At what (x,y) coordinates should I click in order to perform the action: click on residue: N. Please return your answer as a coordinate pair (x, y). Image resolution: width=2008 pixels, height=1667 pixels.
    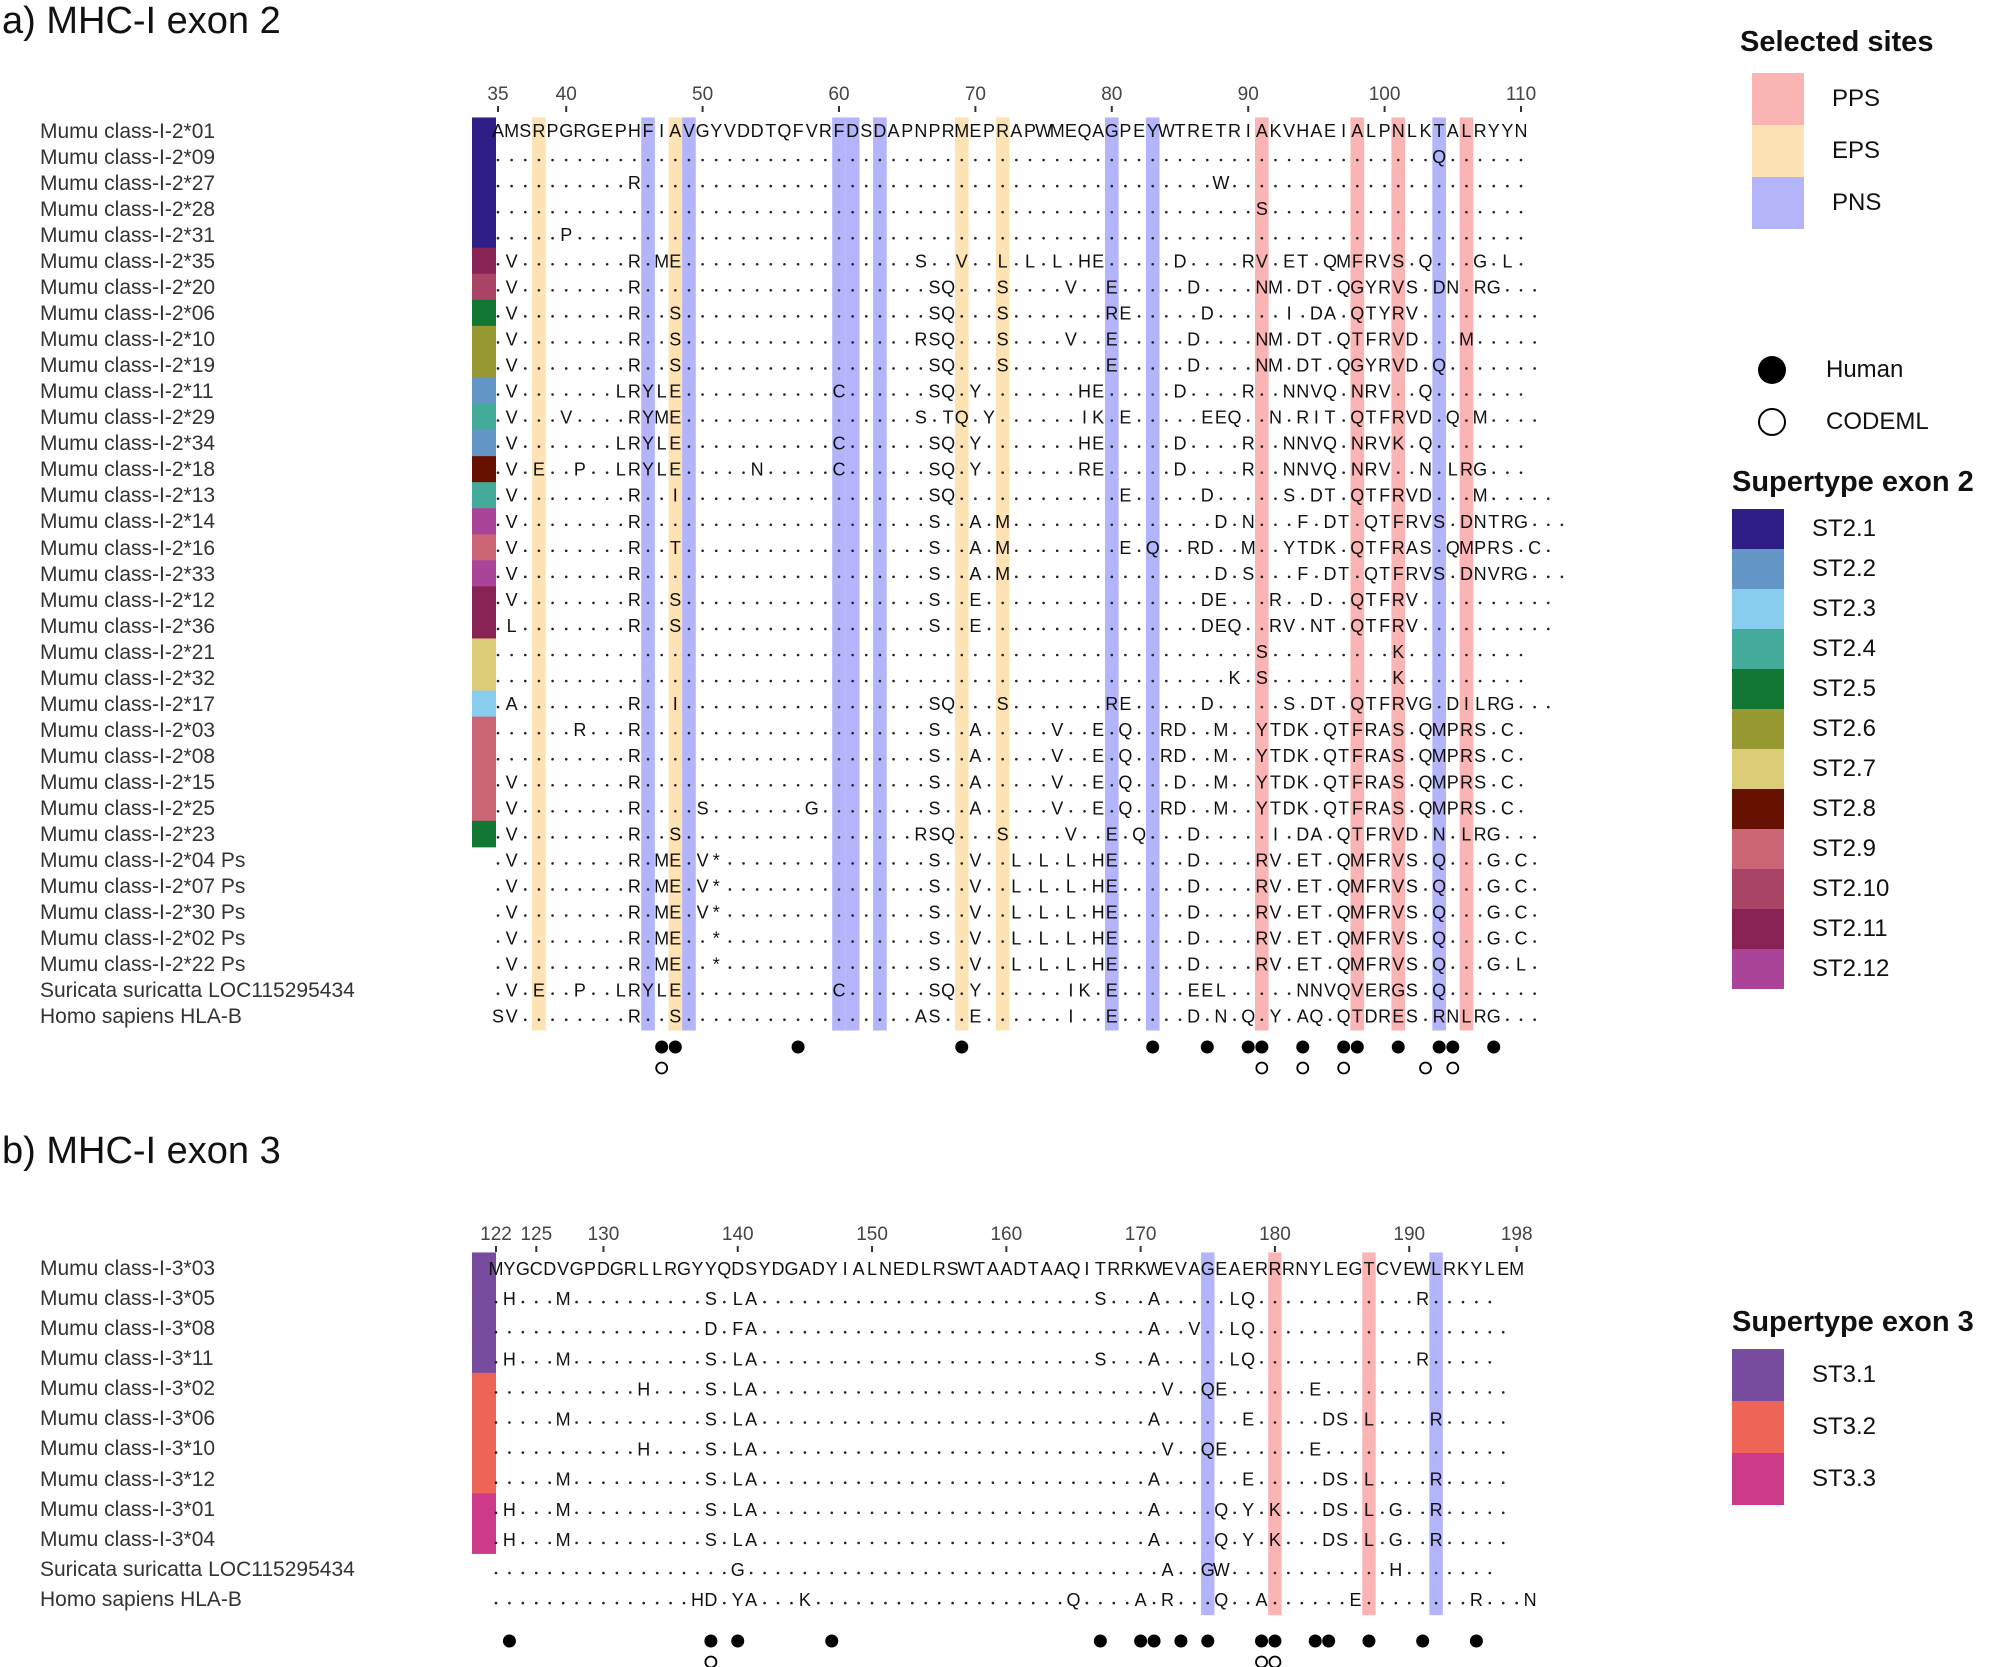
    Looking at the image, I should click on (1302, 444).